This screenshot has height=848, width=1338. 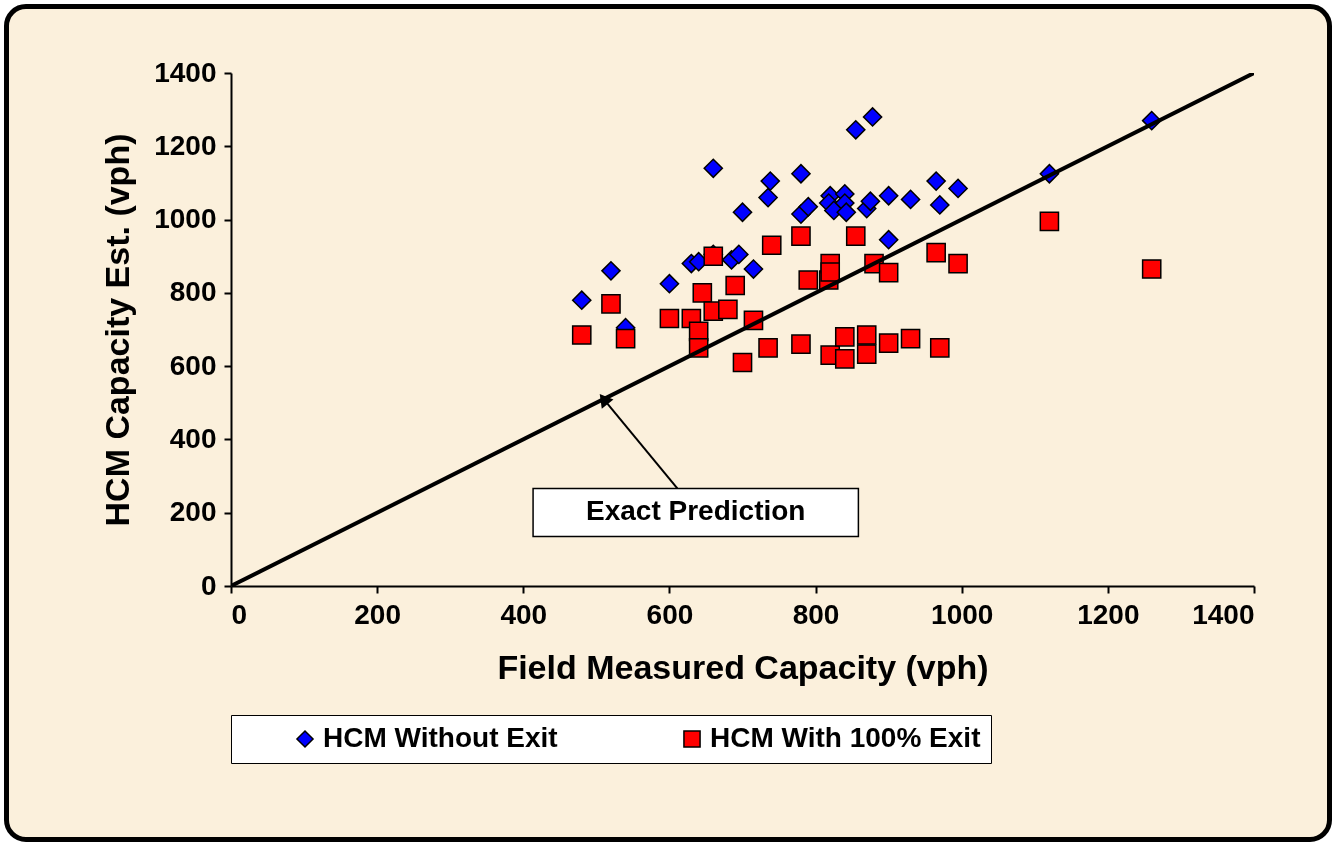 I want to click on x-tick-label: 600, so click(x=670, y=614).